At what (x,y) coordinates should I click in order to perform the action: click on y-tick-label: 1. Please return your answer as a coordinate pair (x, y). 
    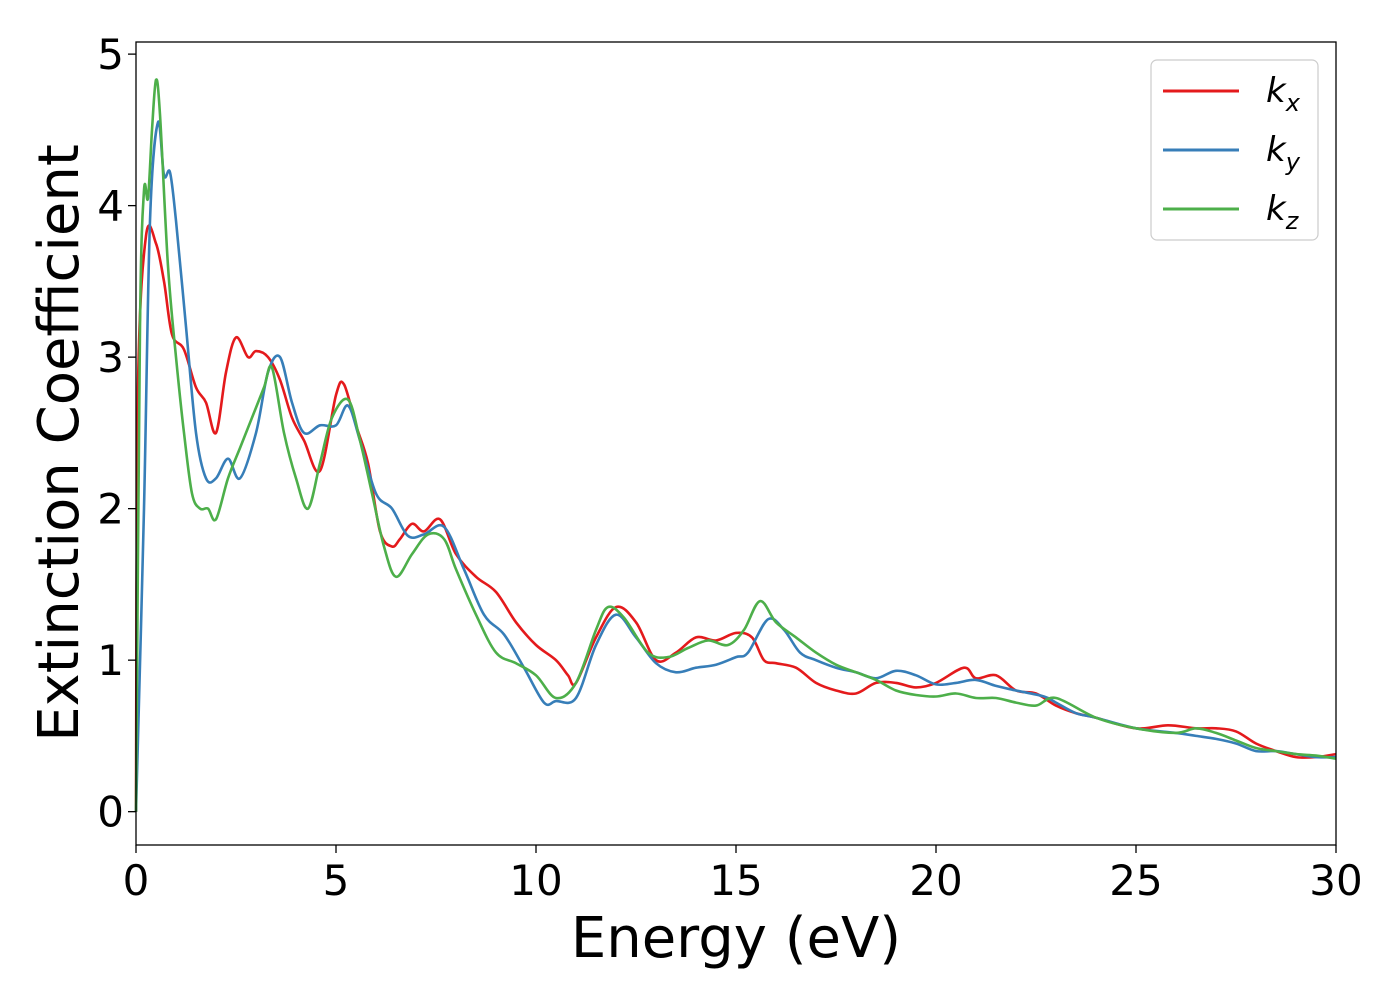
    Looking at the image, I should click on (110, 660).